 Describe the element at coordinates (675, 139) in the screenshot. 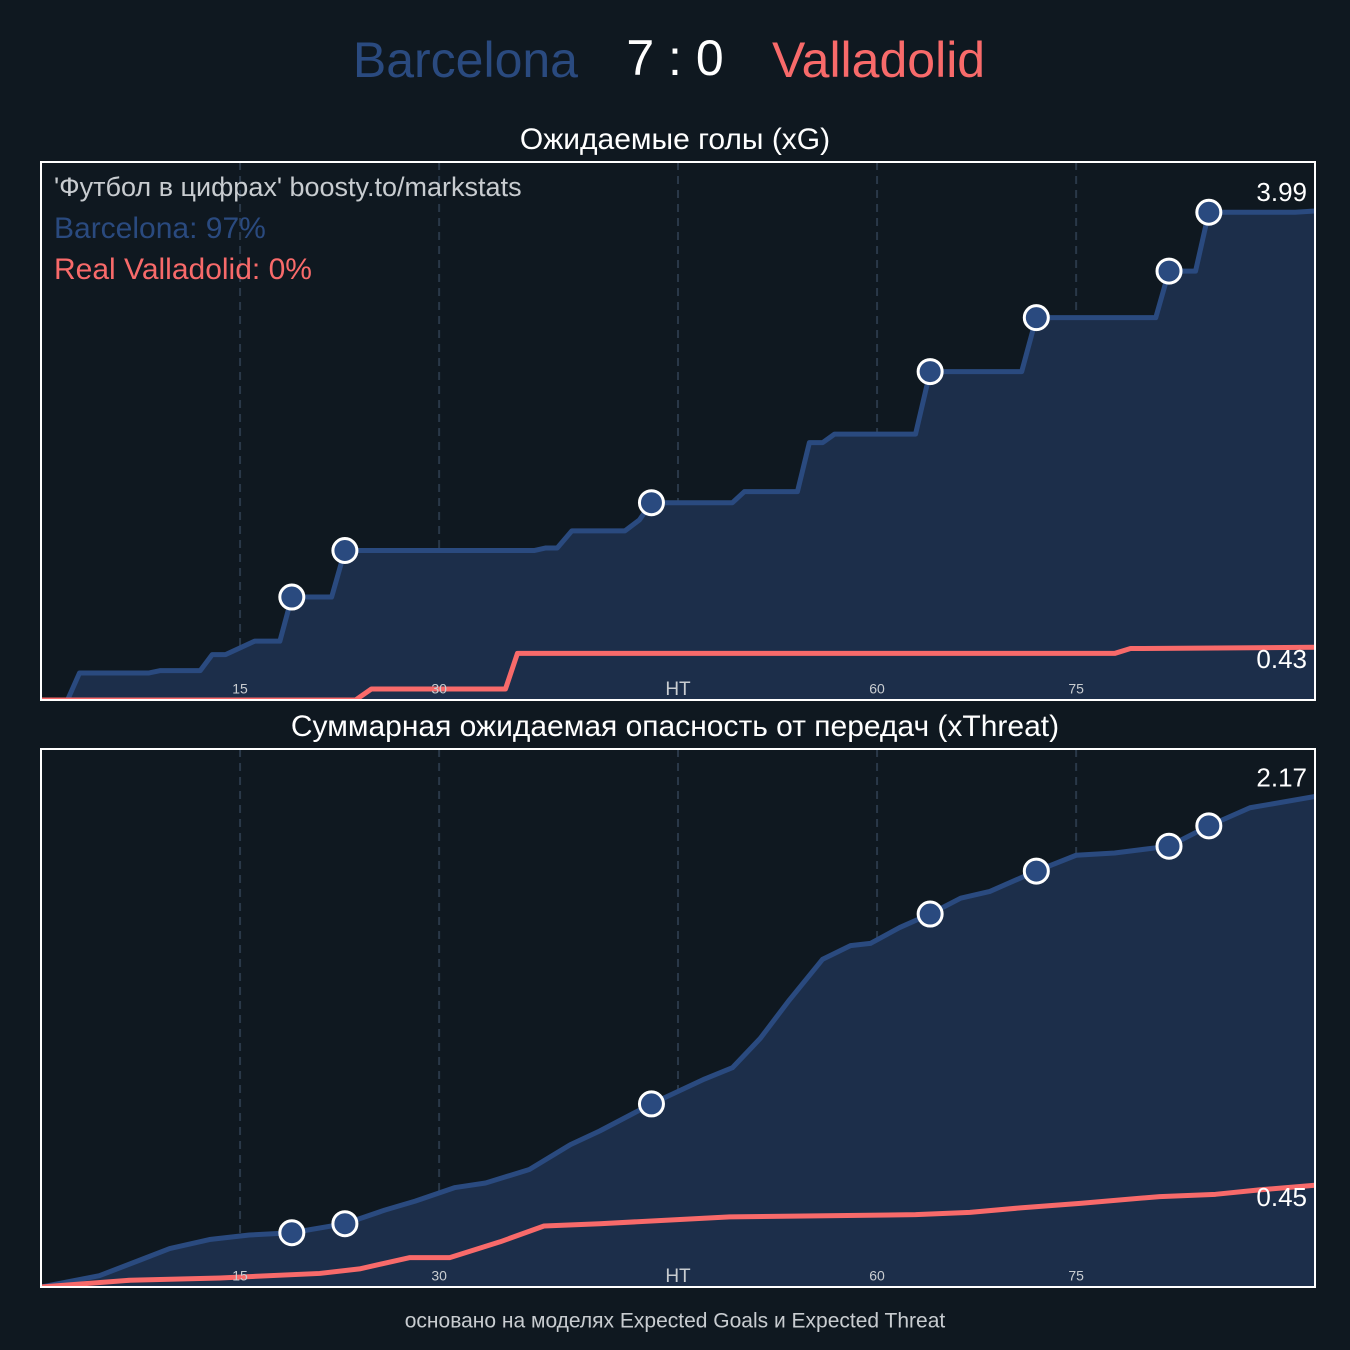

I see `chart-title: Ожидаемые голы (xG)` at that location.